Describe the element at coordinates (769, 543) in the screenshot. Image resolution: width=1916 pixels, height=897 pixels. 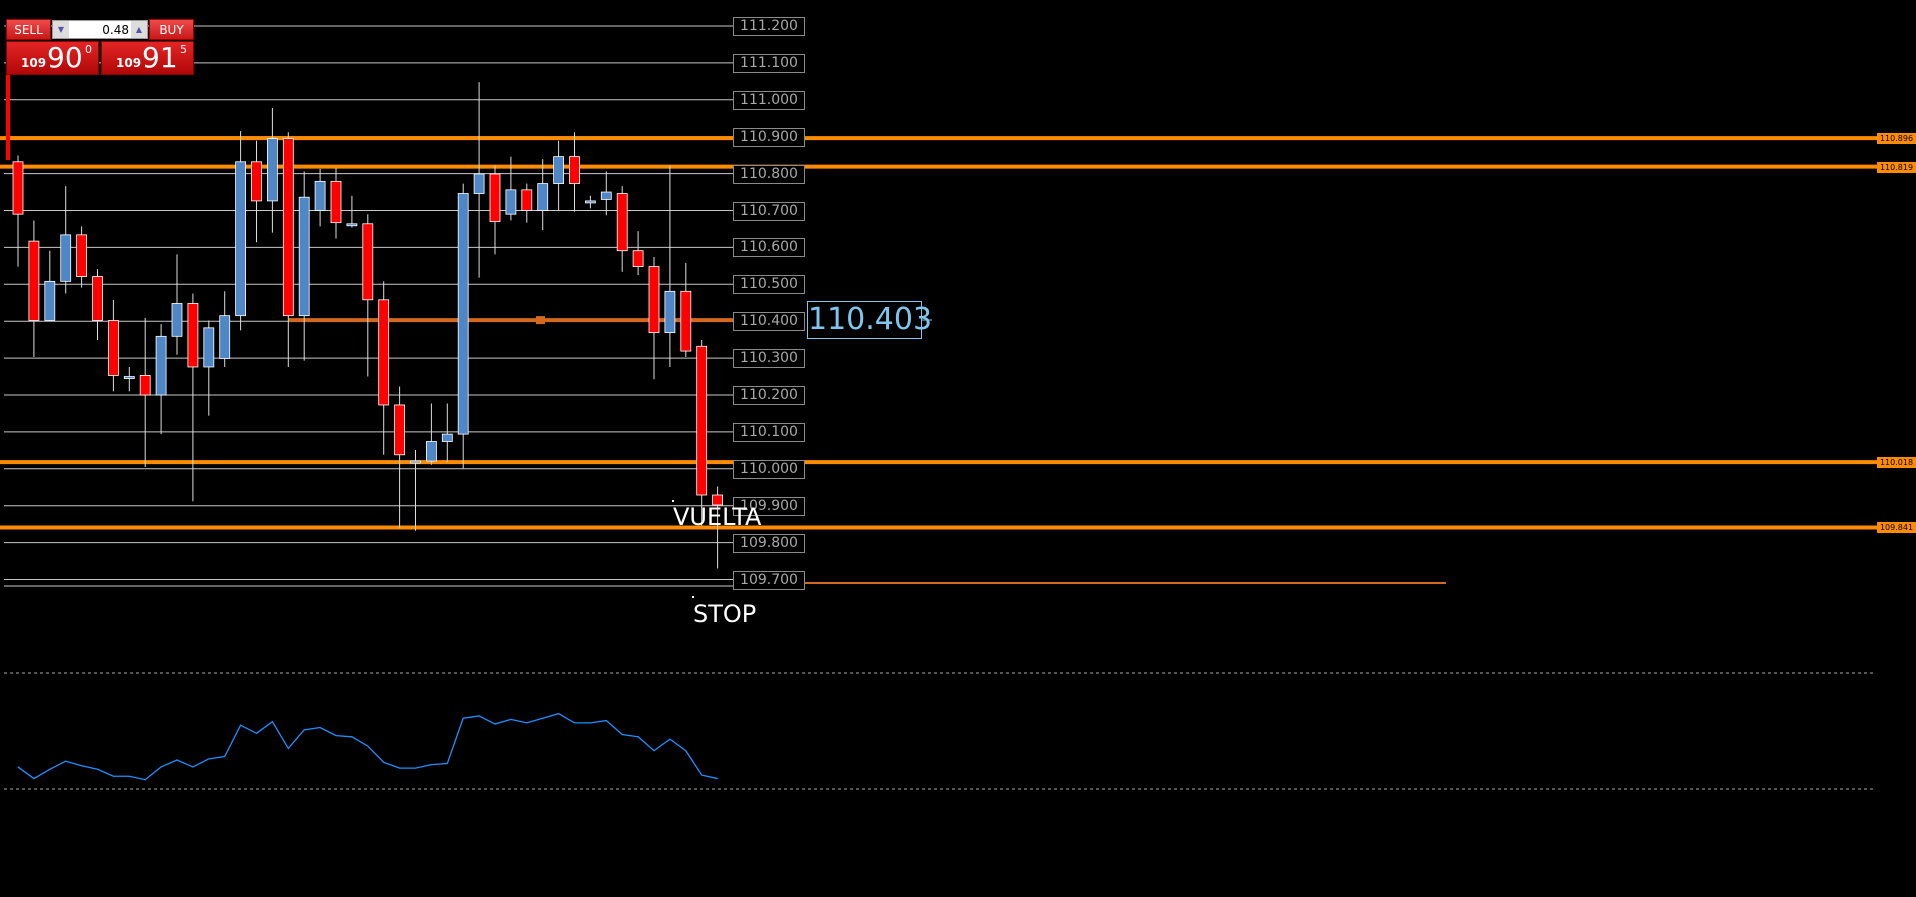
I see `price-axis-label: 109.800` at that location.